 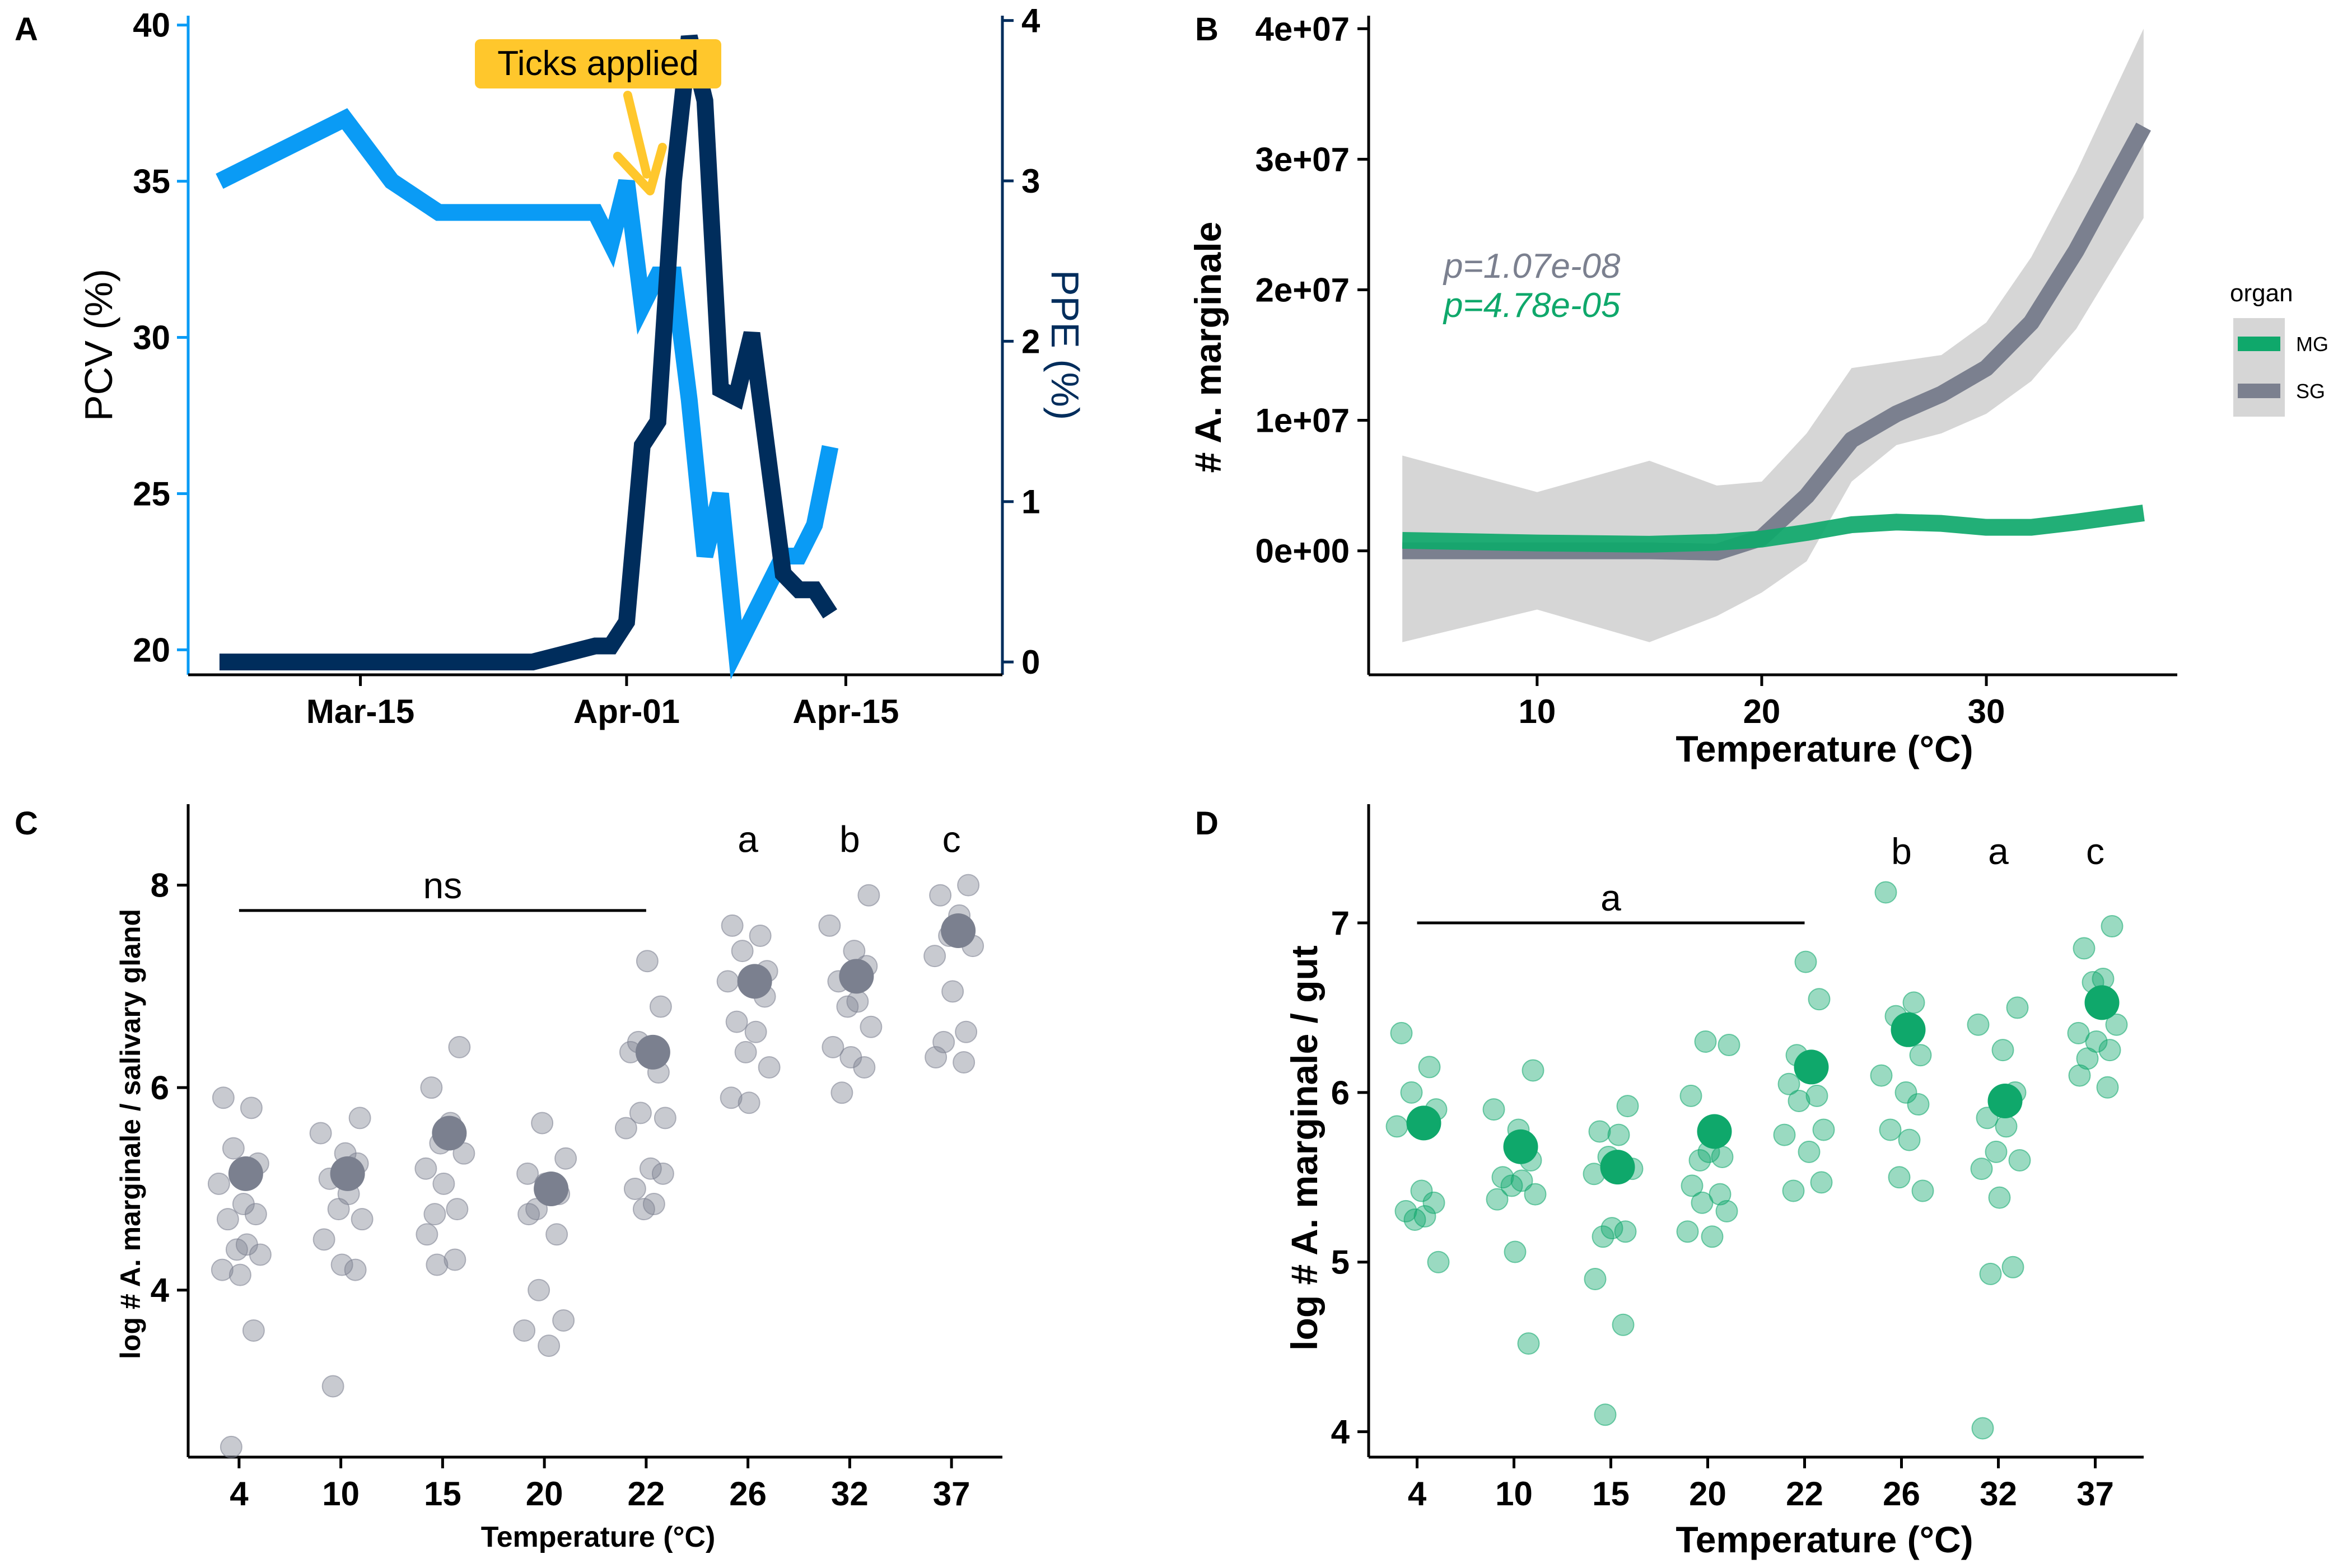 What do you see at coordinates (528, 357) in the screenshot?
I see `panel-a-lines` at bounding box center [528, 357].